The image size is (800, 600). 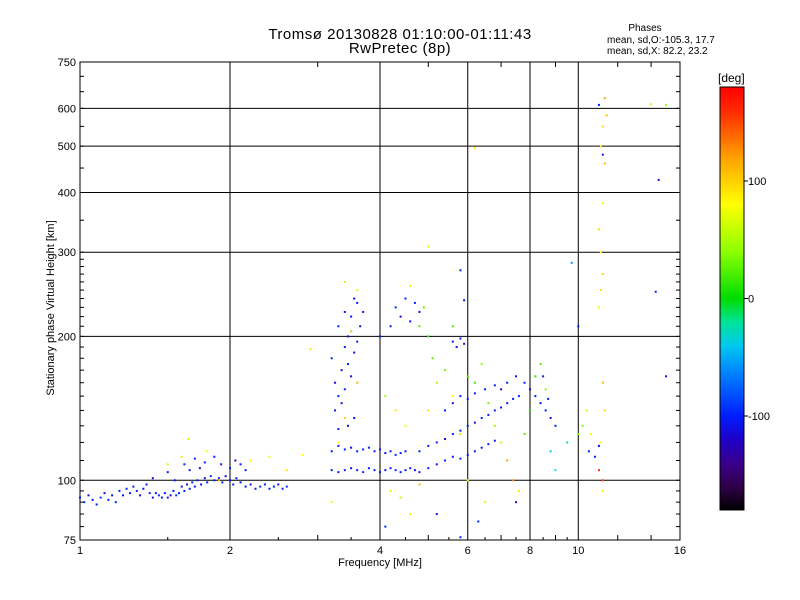 I want to click on x-tick-label: 1, so click(x=80, y=551).